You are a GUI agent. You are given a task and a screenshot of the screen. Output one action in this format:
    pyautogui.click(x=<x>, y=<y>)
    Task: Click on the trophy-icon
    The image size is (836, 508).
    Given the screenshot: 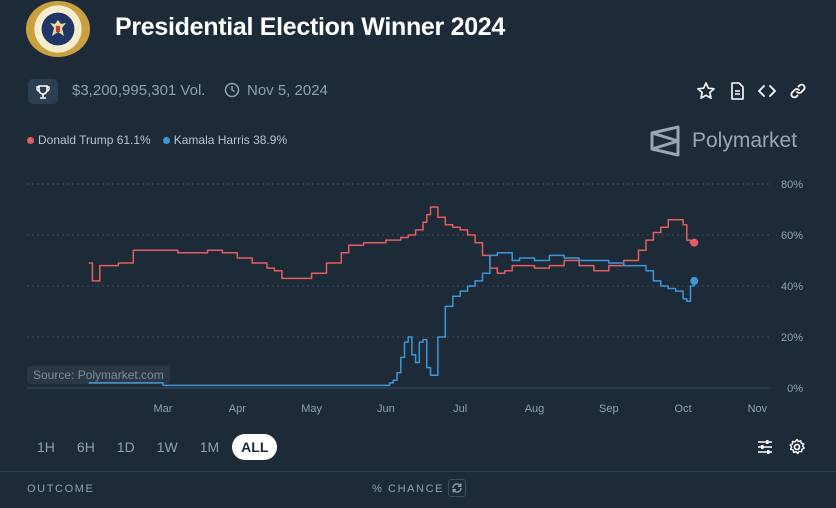 What is the action you would take?
    pyautogui.click(x=43, y=91)
    